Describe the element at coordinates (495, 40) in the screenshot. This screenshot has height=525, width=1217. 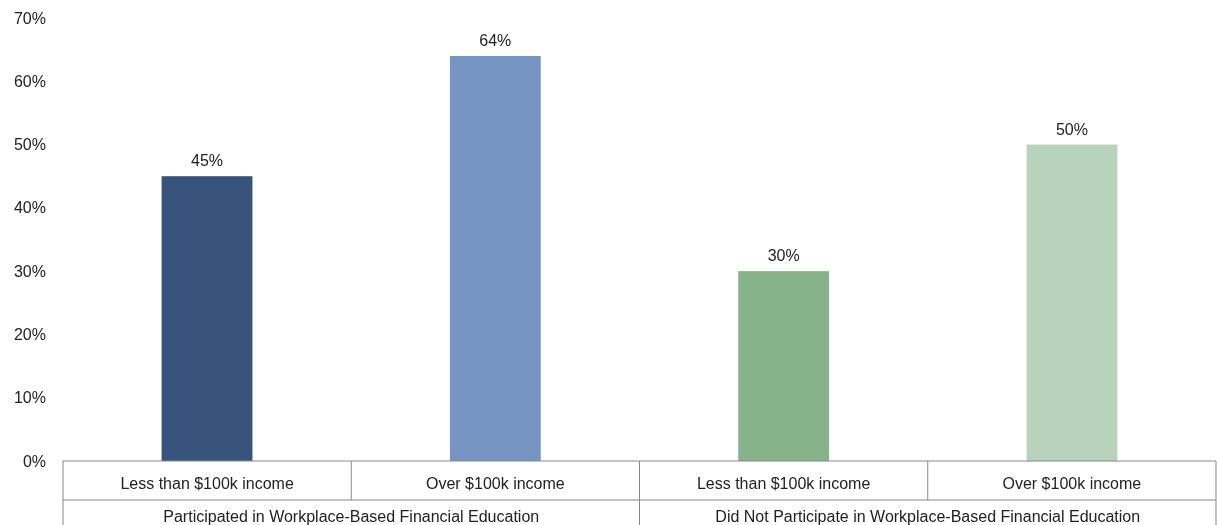
I see `data-label: 64%` at that location.